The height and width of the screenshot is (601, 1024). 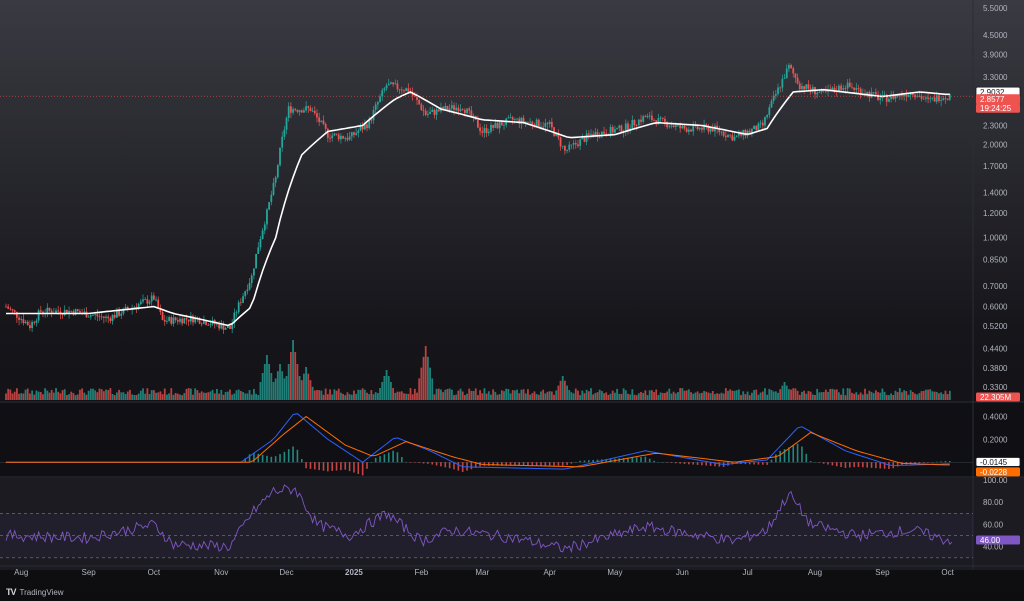 What do you see at coordinates (998, 397) in the screenshot?
I see `volume-value-tag: 22.305M` at bounding box center [998, 397].